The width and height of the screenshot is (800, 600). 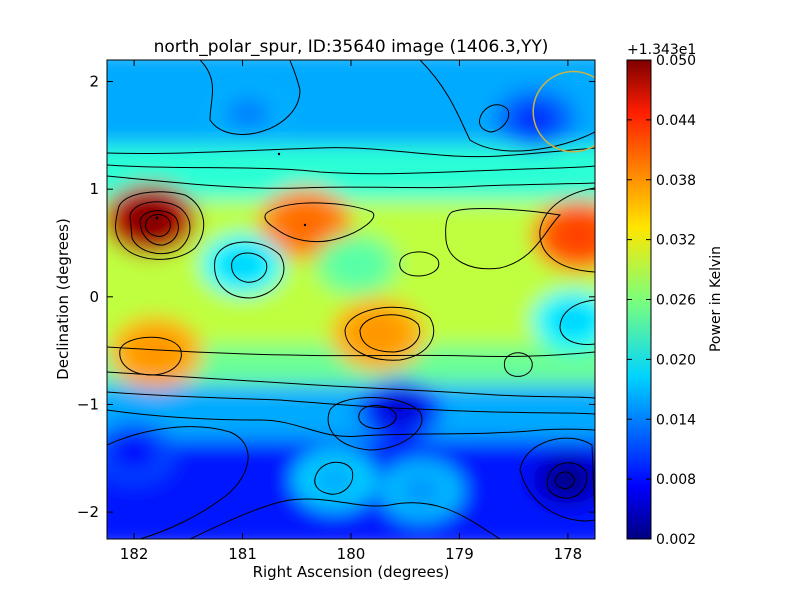 What do you see at coordinates (231, 189) in the screenshot?
I see `peak-markers` at bounding box center [231, 189].